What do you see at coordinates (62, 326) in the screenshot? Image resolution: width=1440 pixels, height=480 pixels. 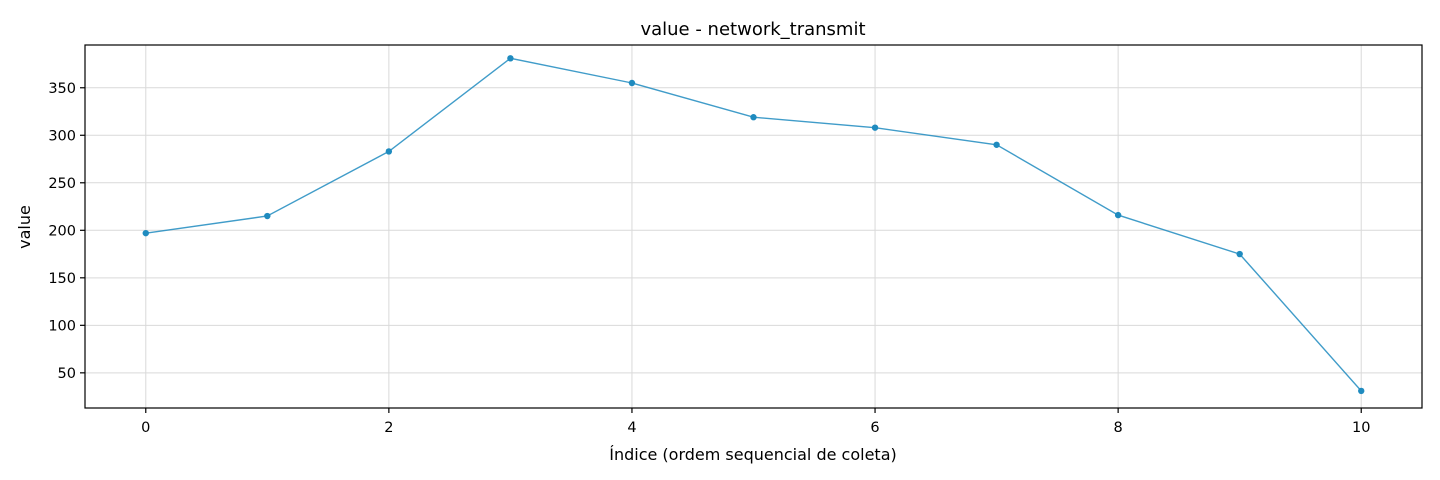 I see `y-tick-label: 100` at bounding box center [62, 326].